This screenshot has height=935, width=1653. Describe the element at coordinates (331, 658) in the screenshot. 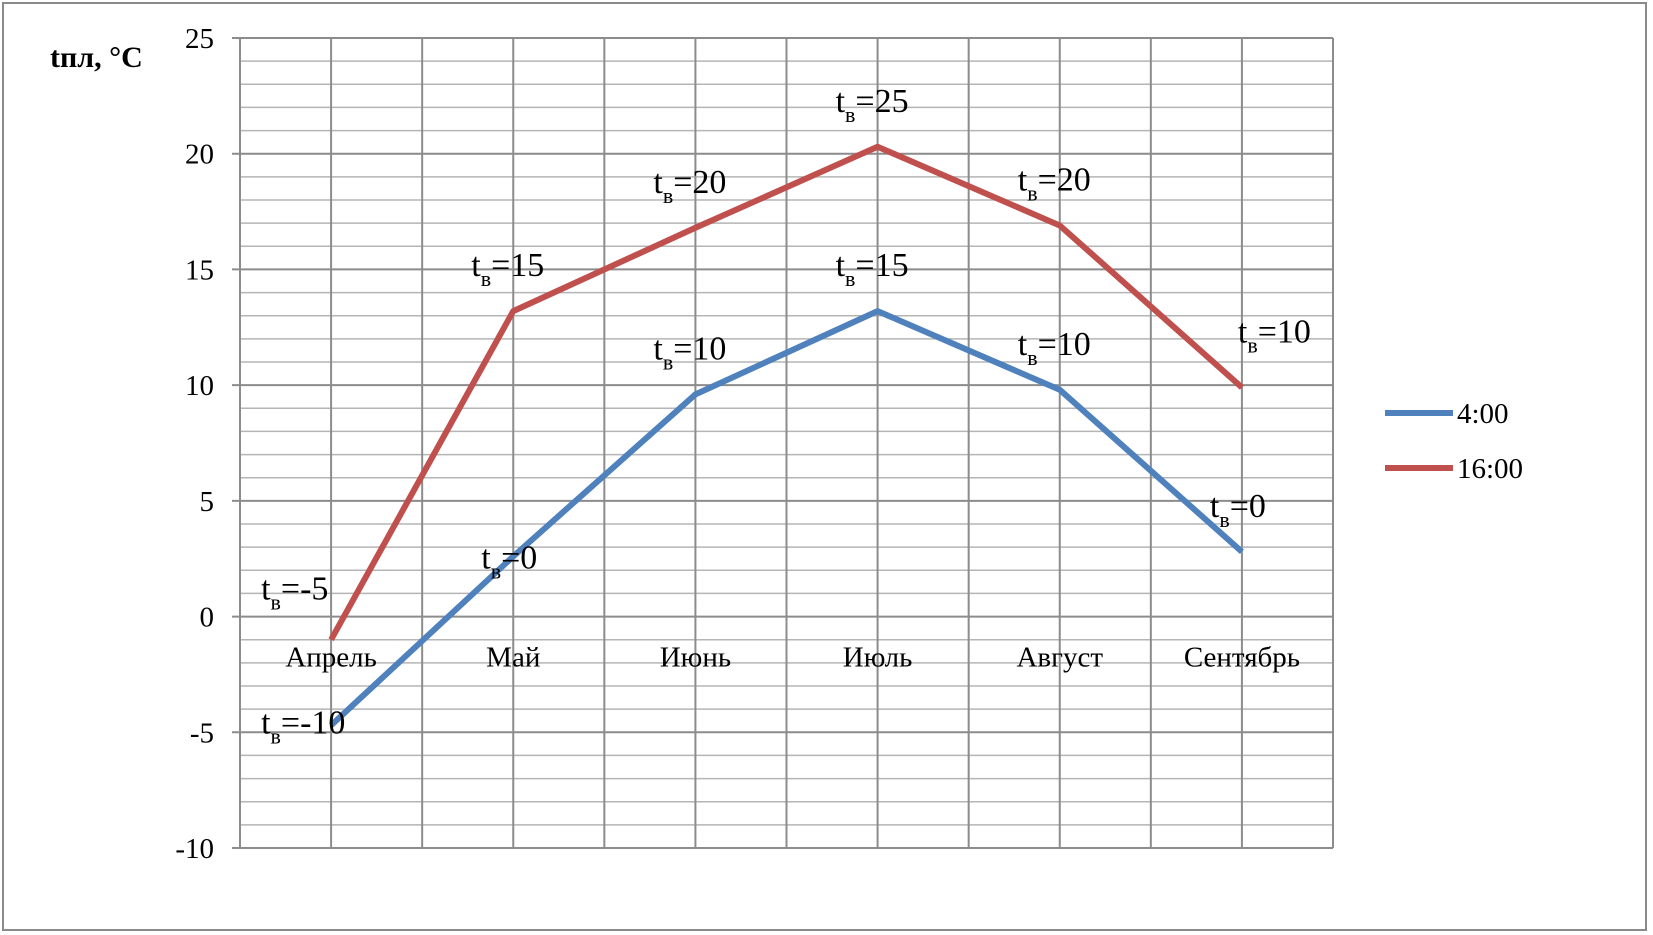

I see `x-category-label: Апрель` at that location.